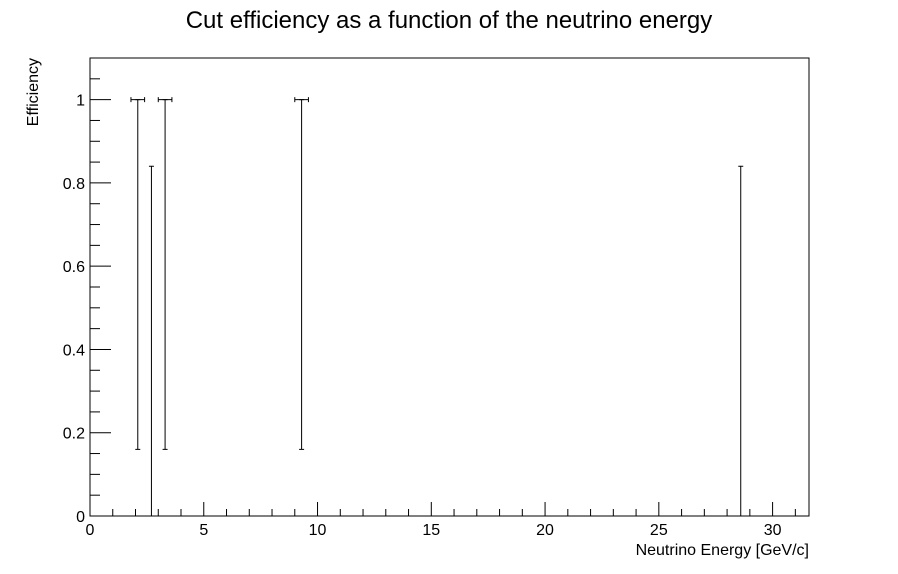  I want to click on y-tick-label: 0.8, so click(74, 184).